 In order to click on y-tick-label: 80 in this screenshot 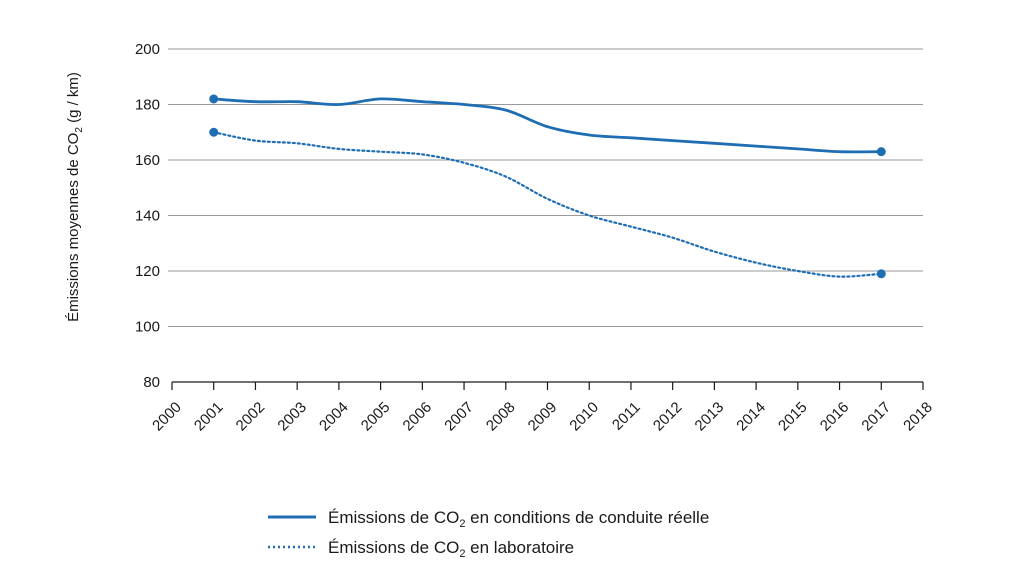, I will do `click(151, 382)`.